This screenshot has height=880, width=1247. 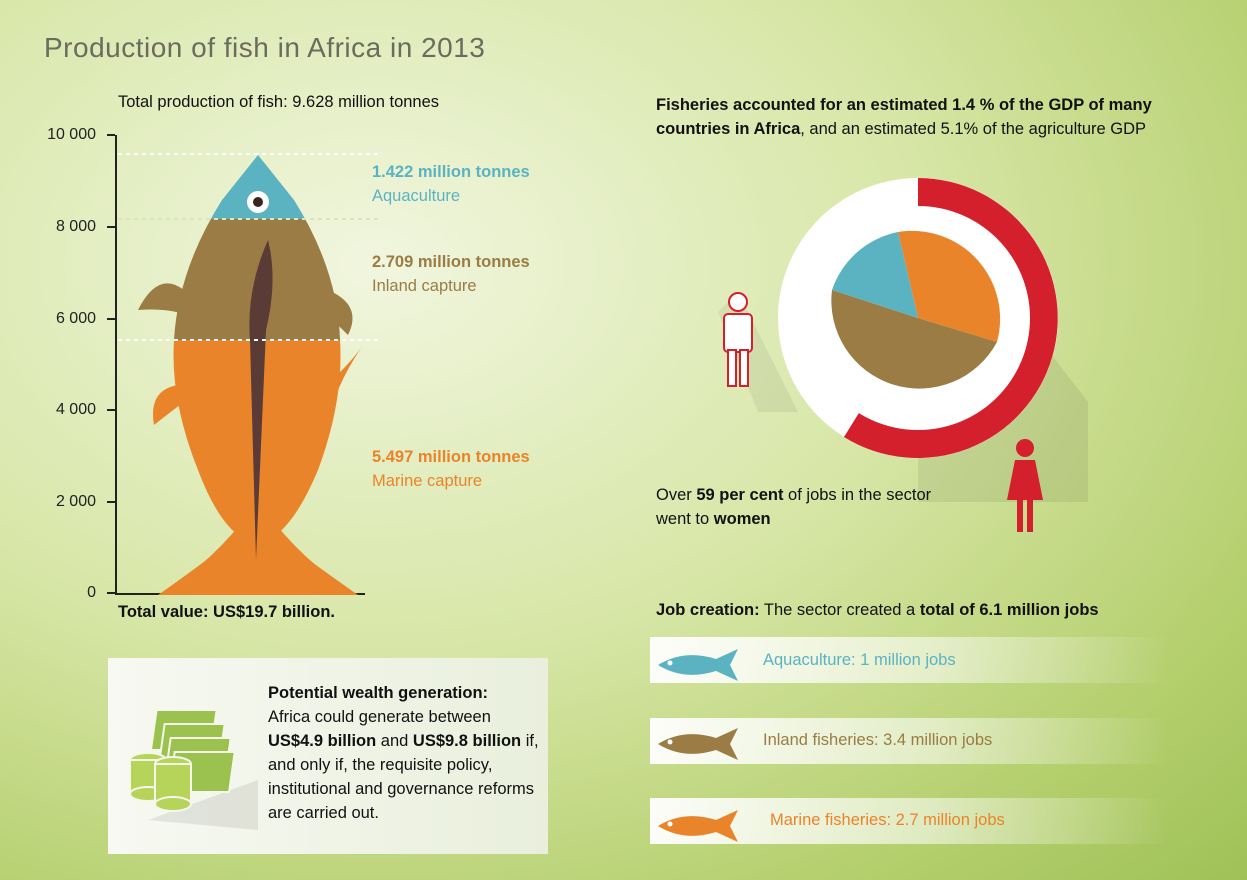 What do you see at coordinates (676, 495) in the screenshot?
I see `women-text-part: Over` at bounding box center [676, 495].